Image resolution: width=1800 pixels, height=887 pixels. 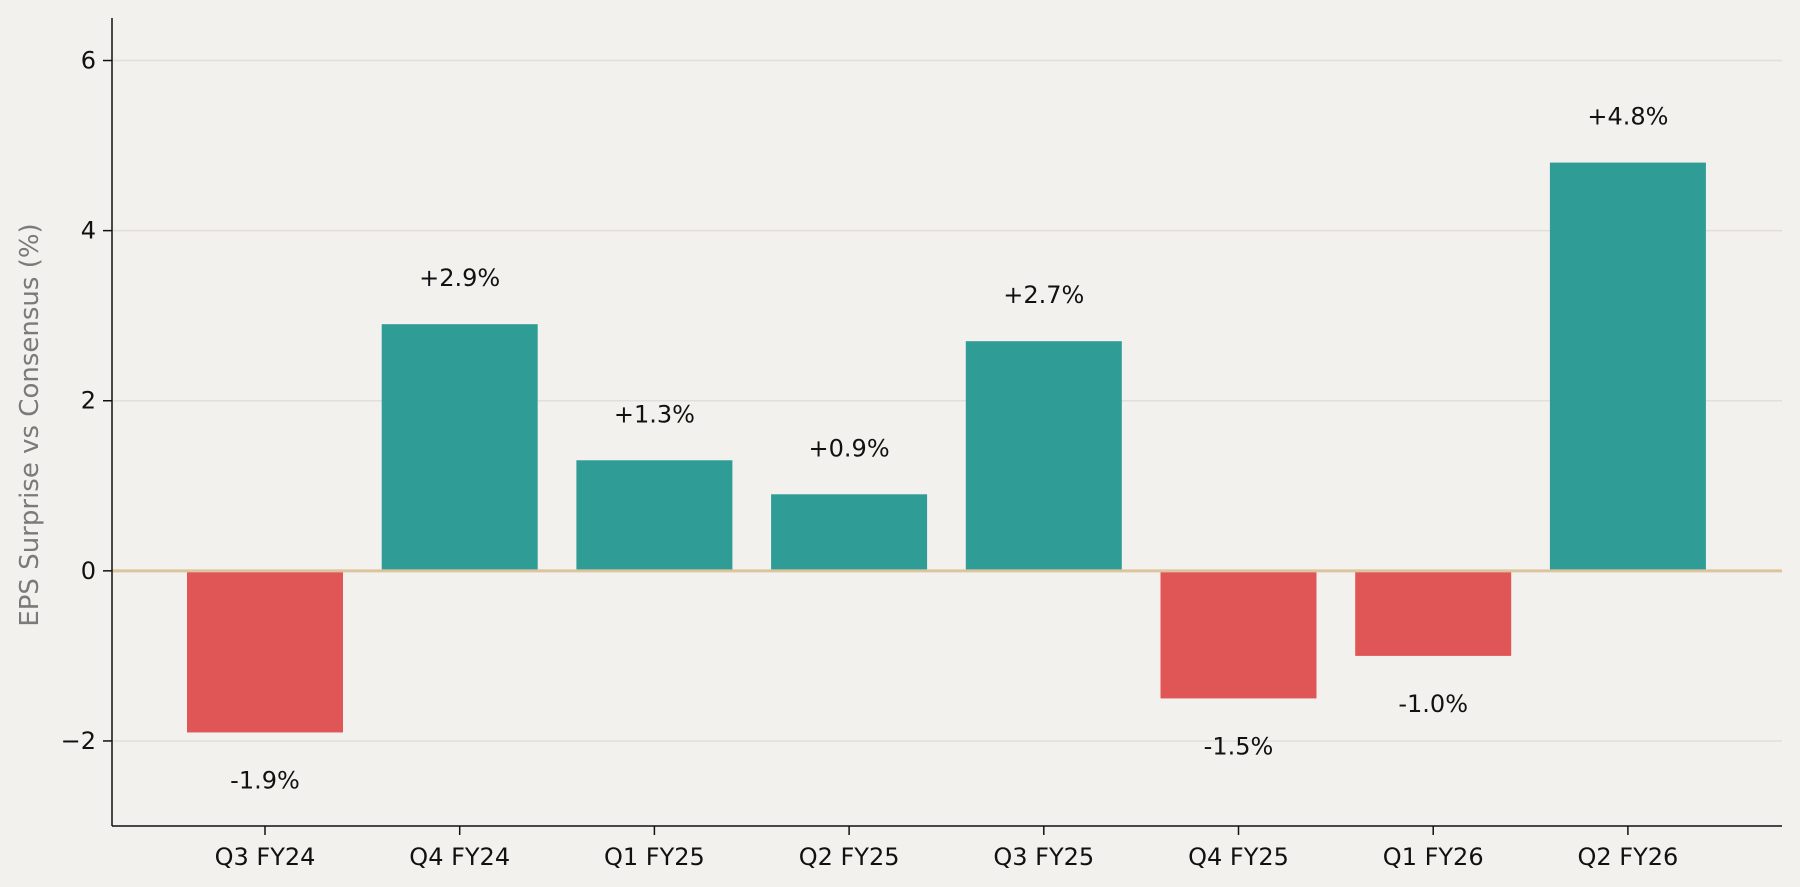 What do you see at coordinates (1433, 613) in the screenshot?
I see `bar-q1-fy26` at bounding box center [1433, 613].